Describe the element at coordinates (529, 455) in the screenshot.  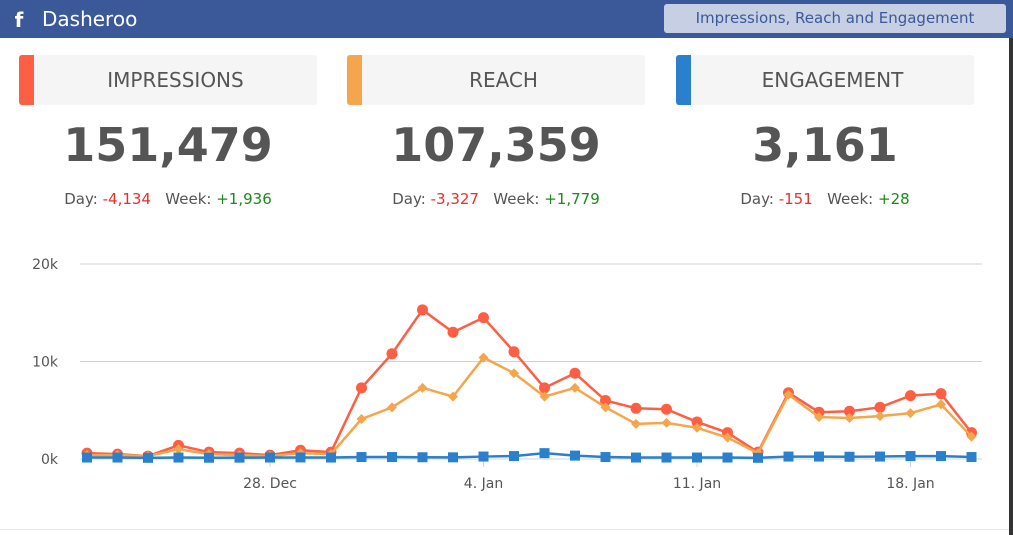
I see `engagement-line` at that location.